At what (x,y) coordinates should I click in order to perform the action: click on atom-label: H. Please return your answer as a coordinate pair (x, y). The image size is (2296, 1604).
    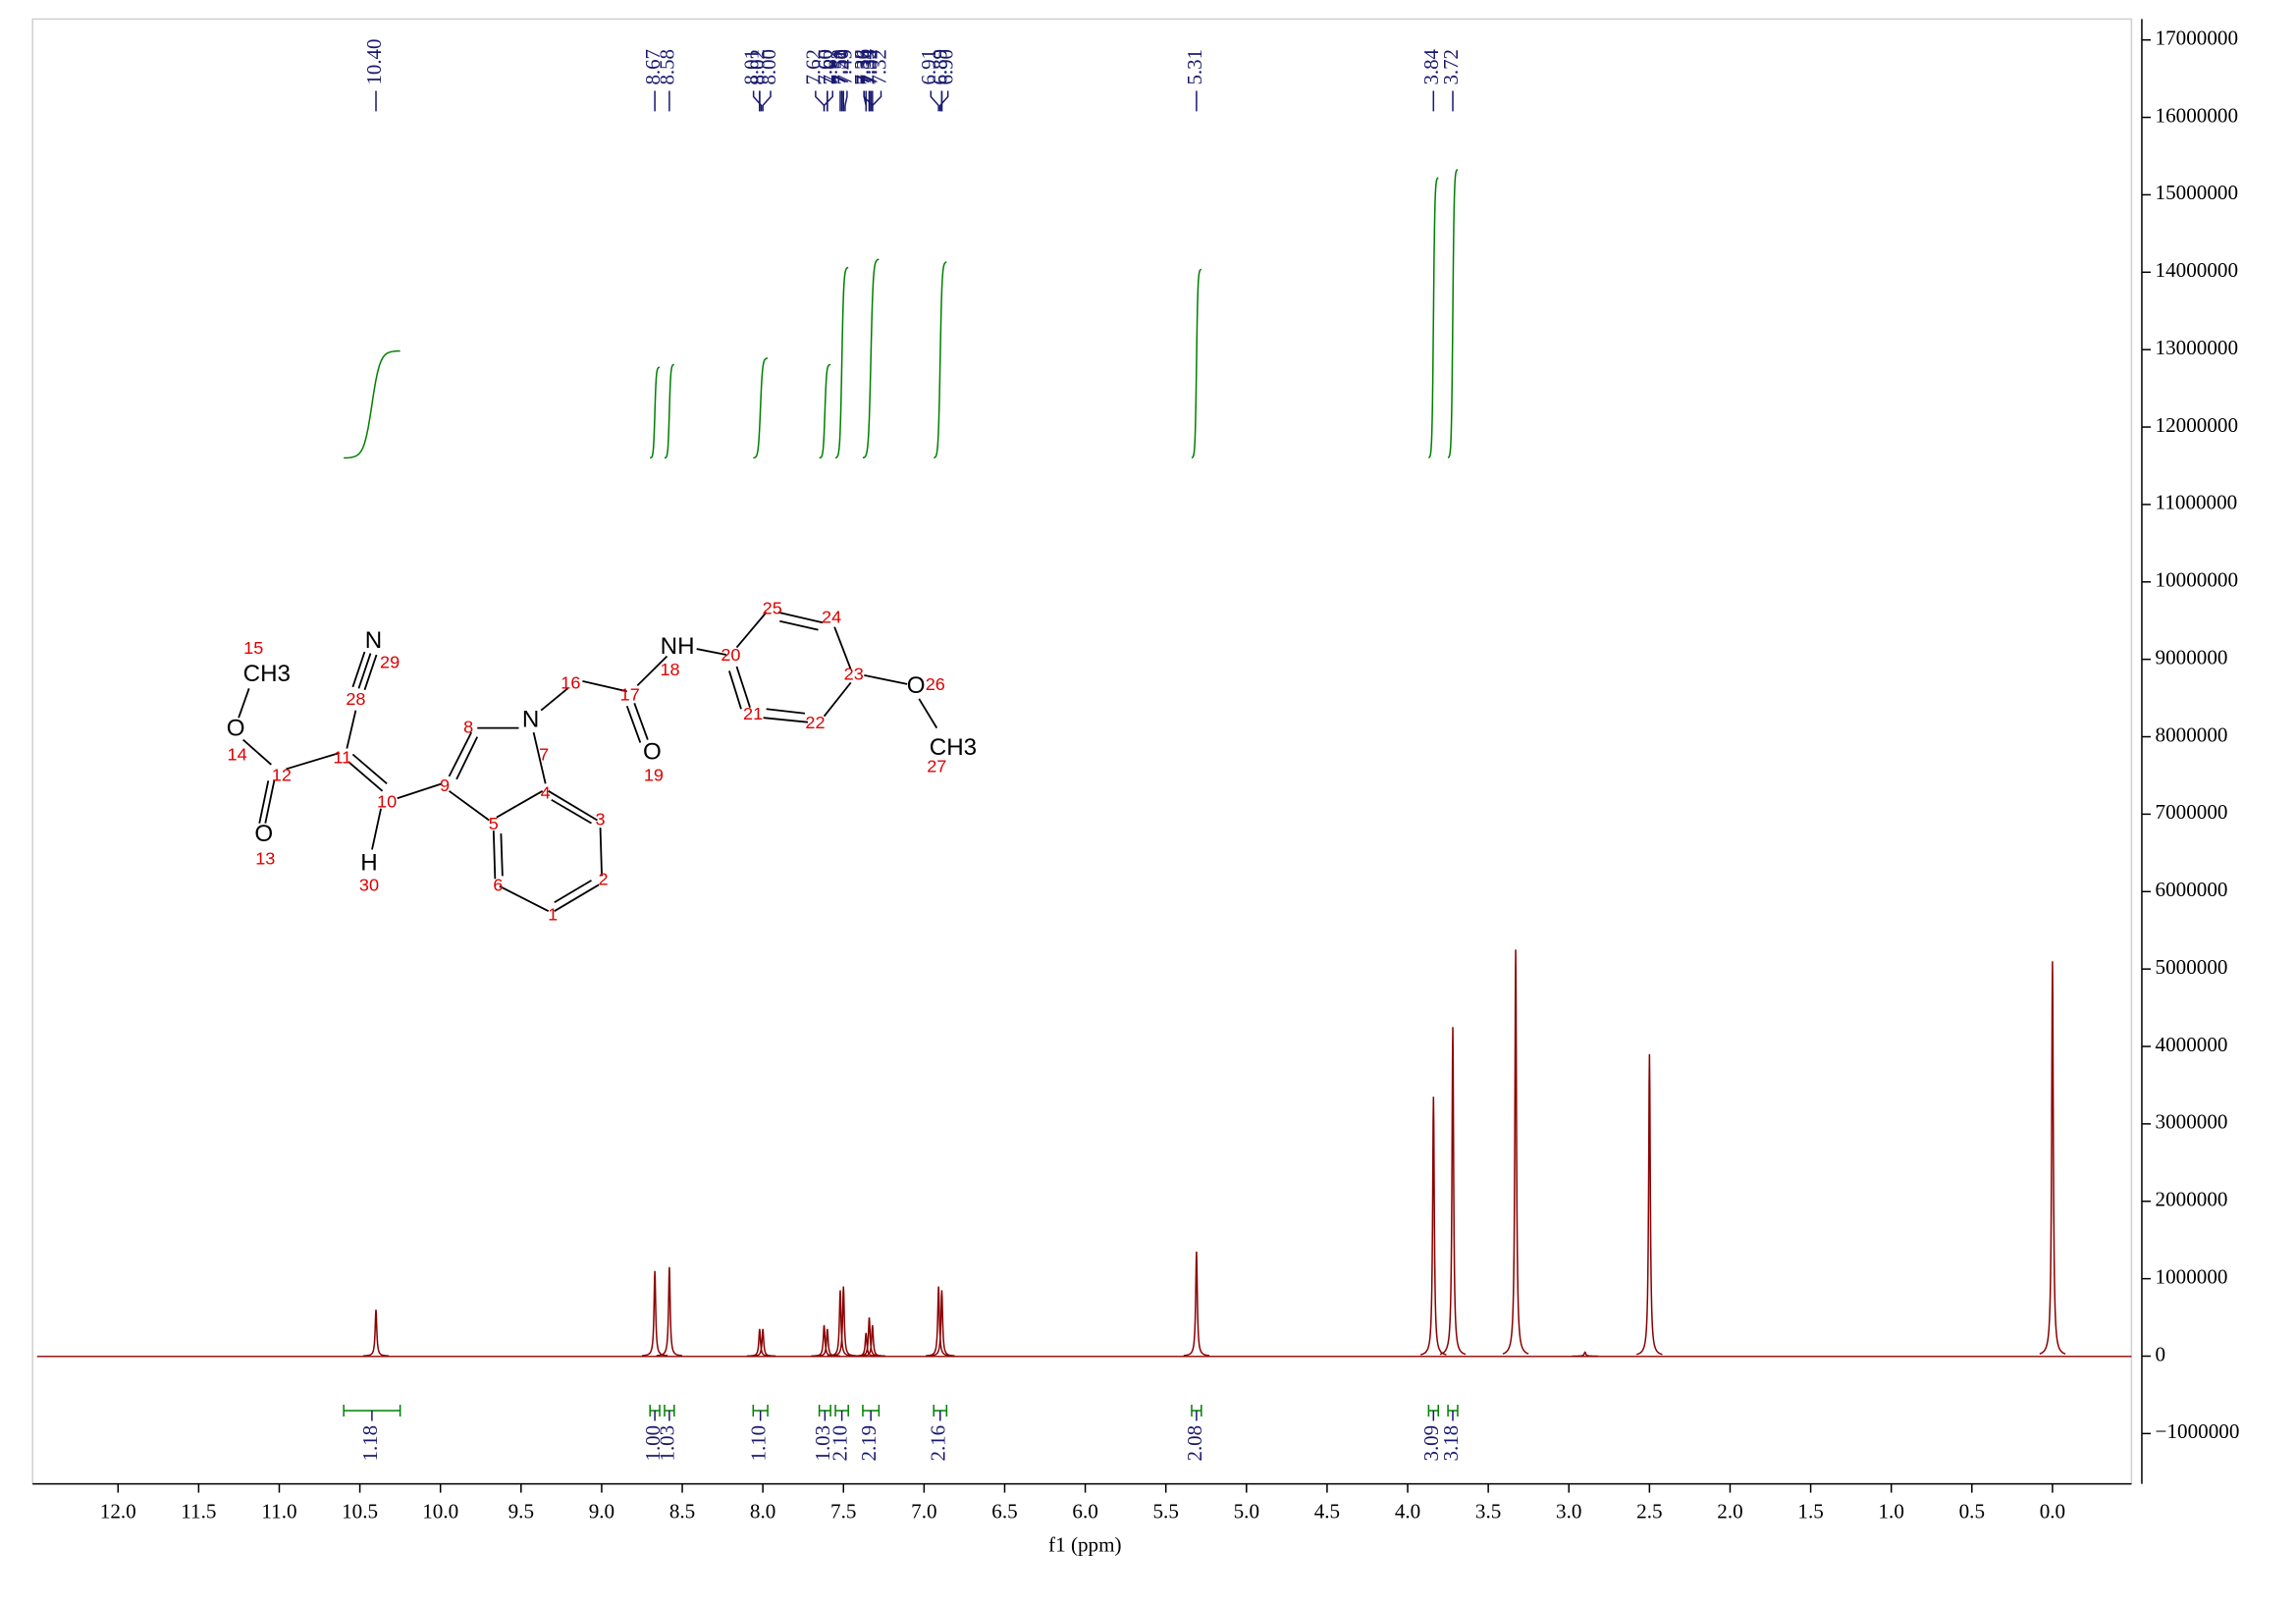
    Looking at the image, I should click on (368, 863).